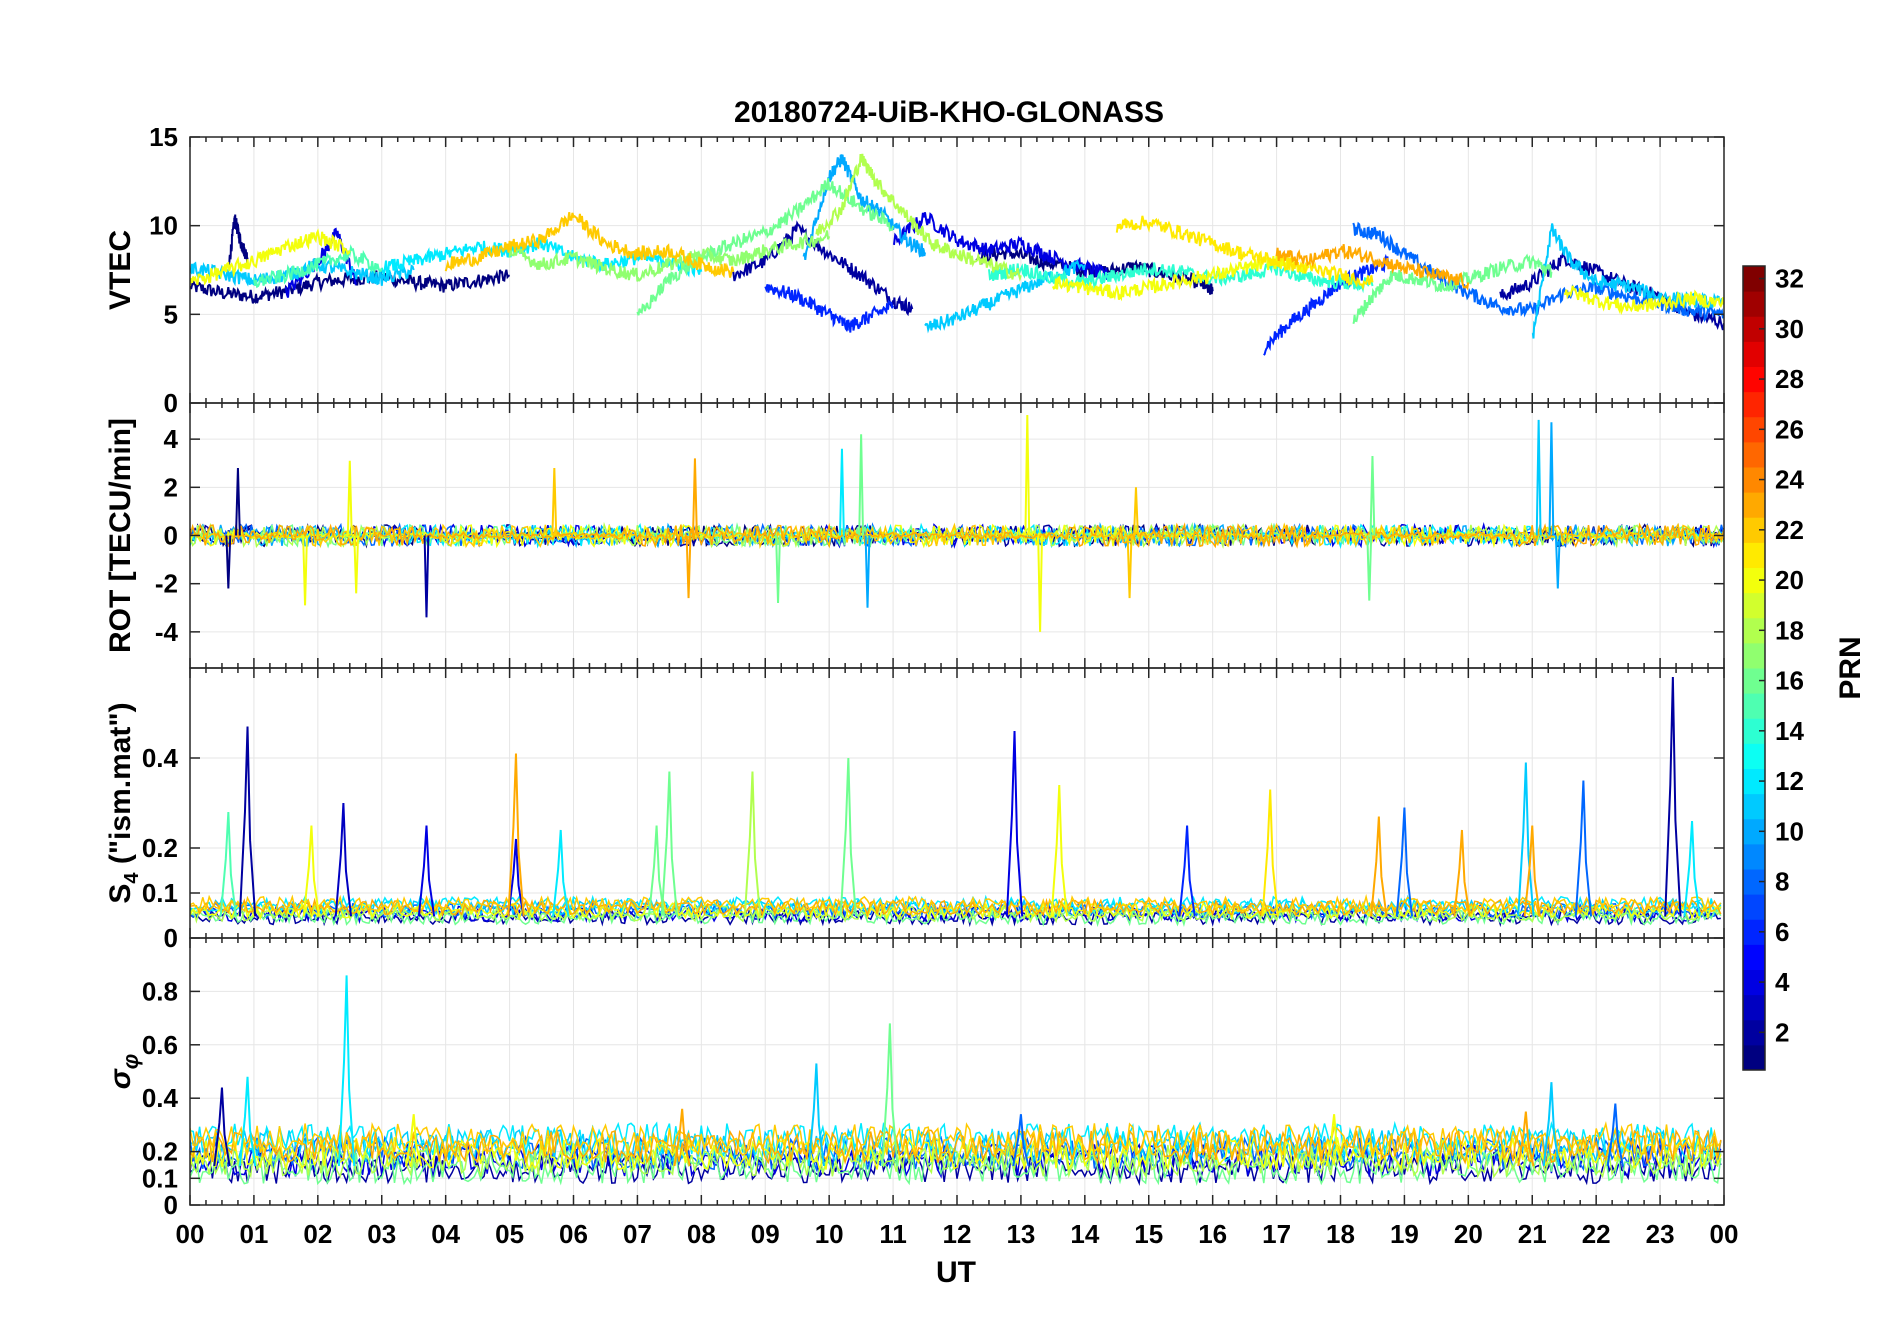  What do you see at coordinates (1468, 1234) in the screenshot?
I see `x-tick-label: 20` at bounding box center [1468, 1234].